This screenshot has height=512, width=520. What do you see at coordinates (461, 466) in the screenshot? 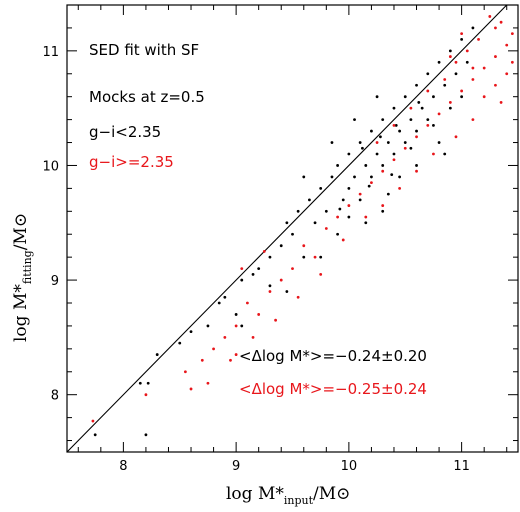
I see `x-tick-label: 11` at bounding box center [461, 466].